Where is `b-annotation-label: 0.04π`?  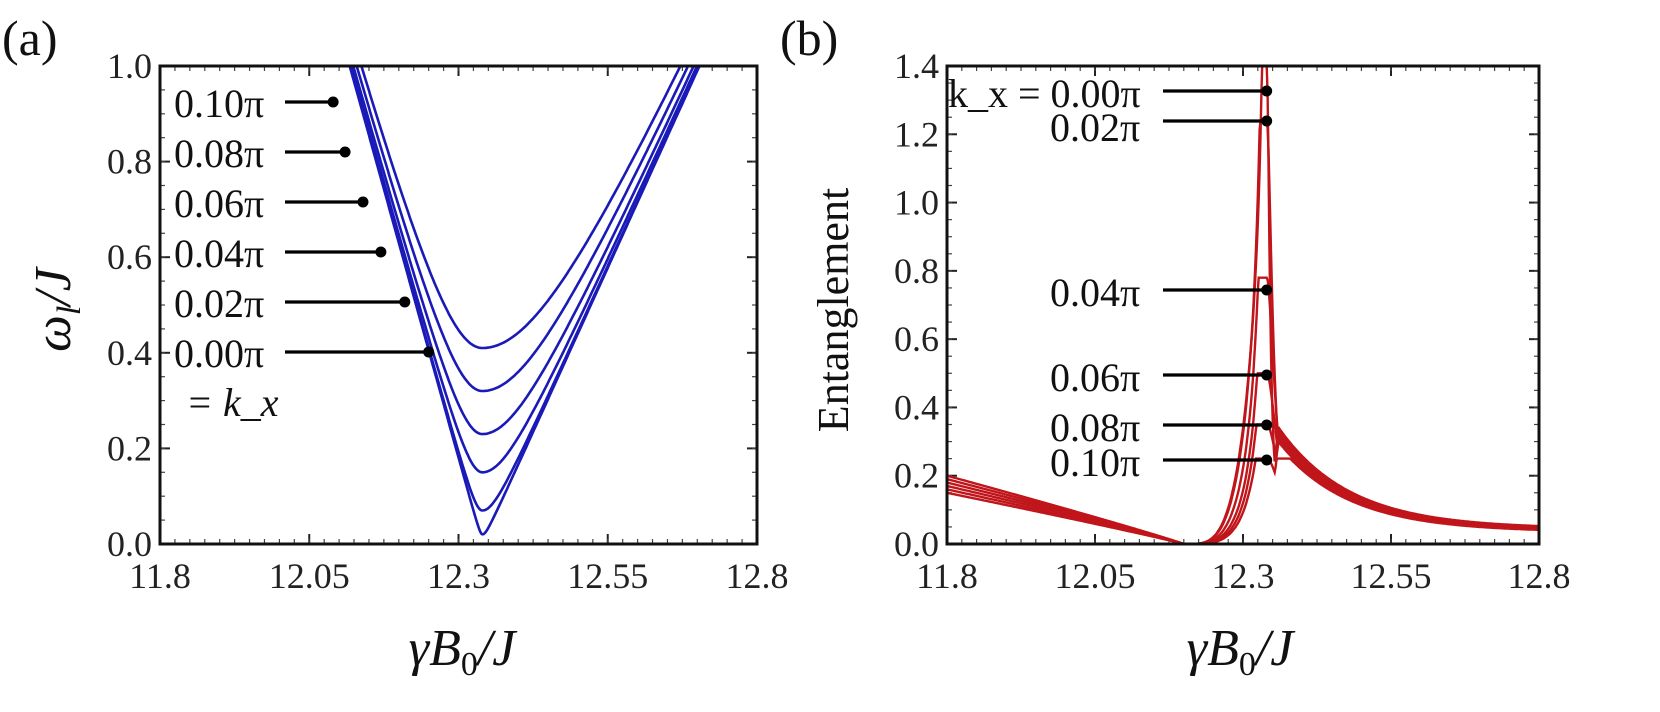 b-annotation-label: 0.04π is located at coordinates (1095, 292).